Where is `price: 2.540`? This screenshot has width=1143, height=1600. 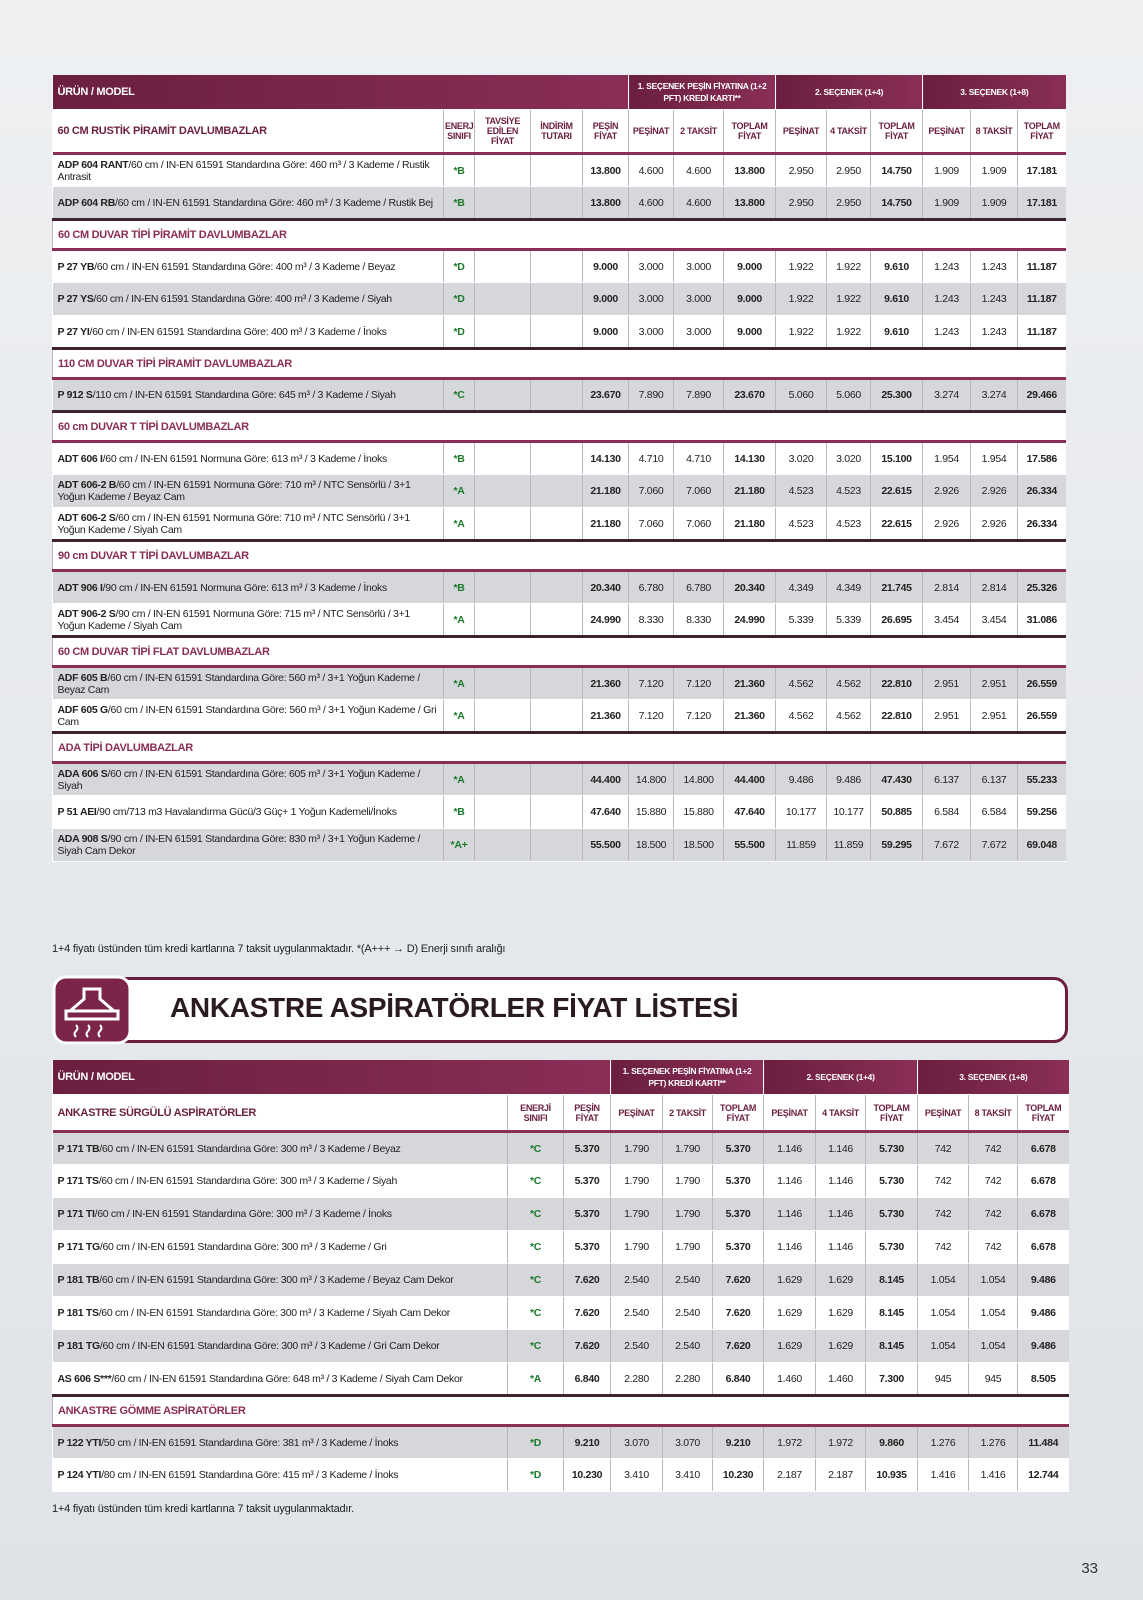
price: 2.540 is located at coordinates (636, 1346).